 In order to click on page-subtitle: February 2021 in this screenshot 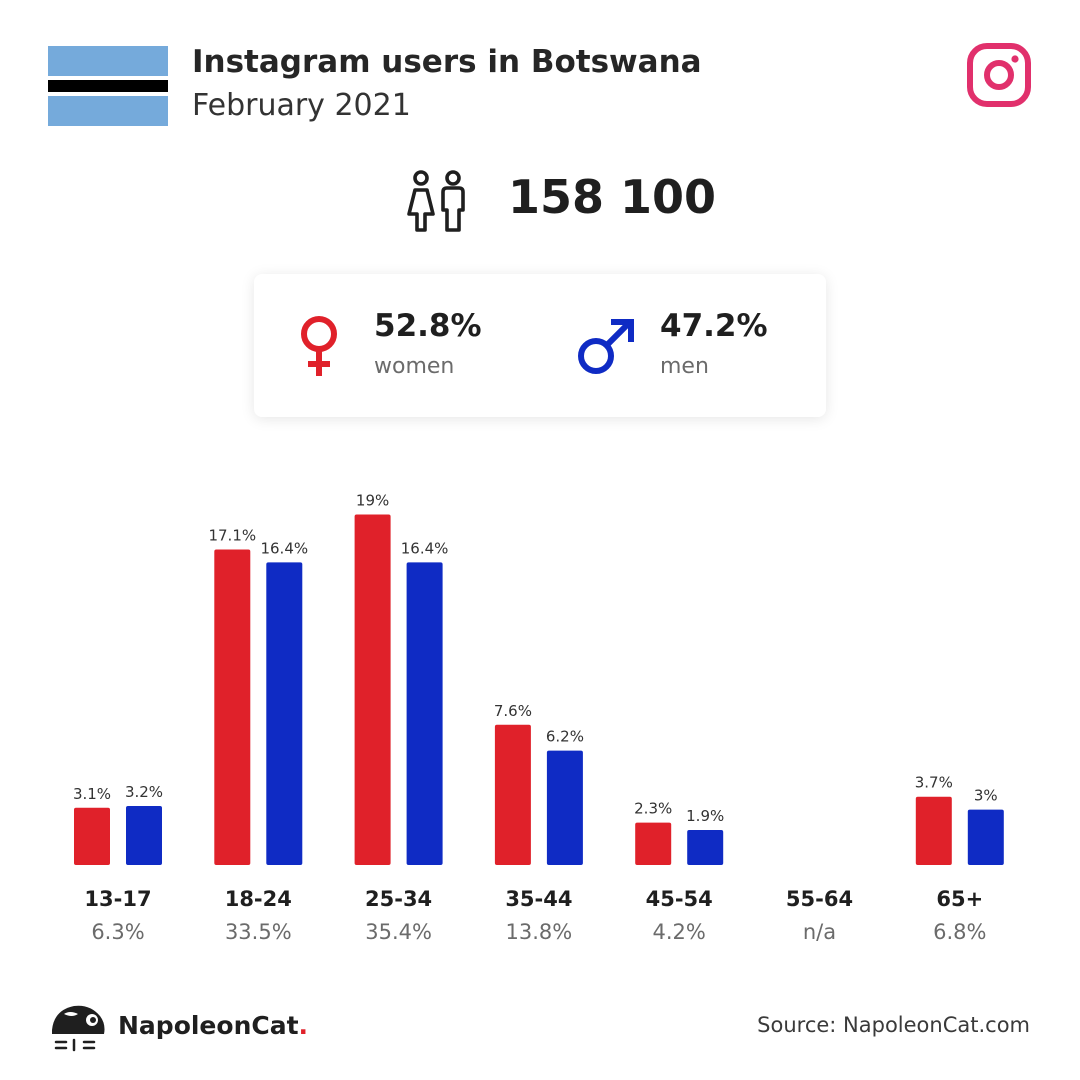, I will do `click(301, 105)`.